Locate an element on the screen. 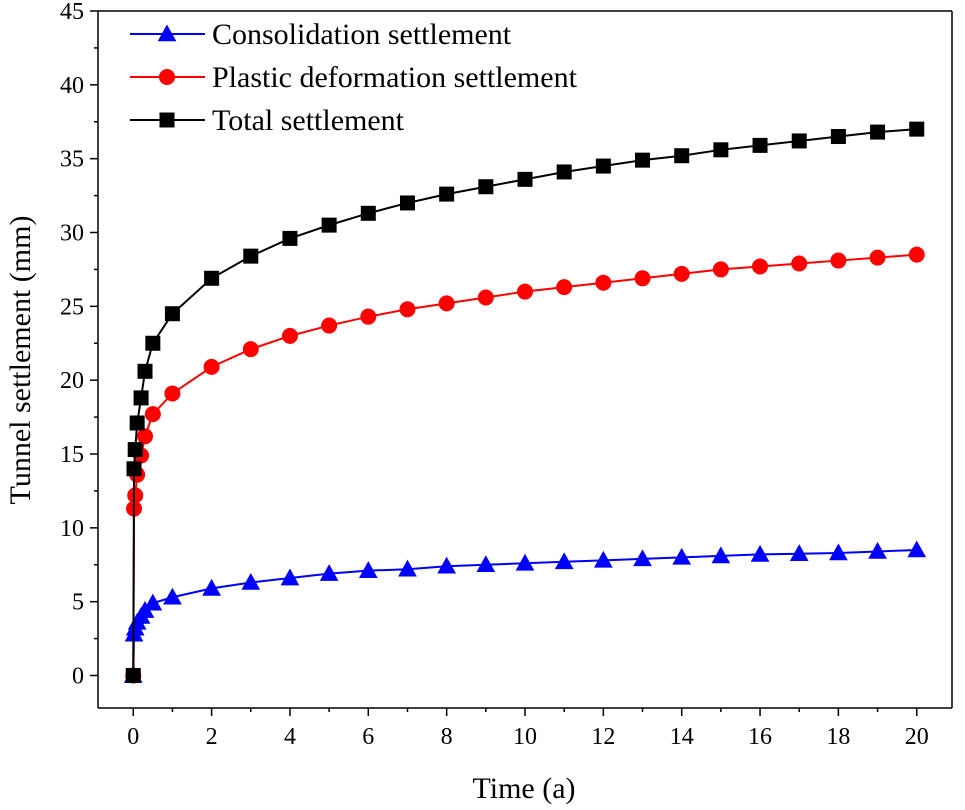 The height and width of the screenshot is (810, 965). x-tick-label: 6 is located at coordinates (368, 737).